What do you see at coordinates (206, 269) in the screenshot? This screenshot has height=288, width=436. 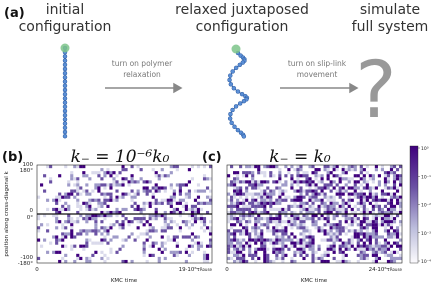 I see `x-tick-unit-sub: Rouse` at bounding box center [206, 269].